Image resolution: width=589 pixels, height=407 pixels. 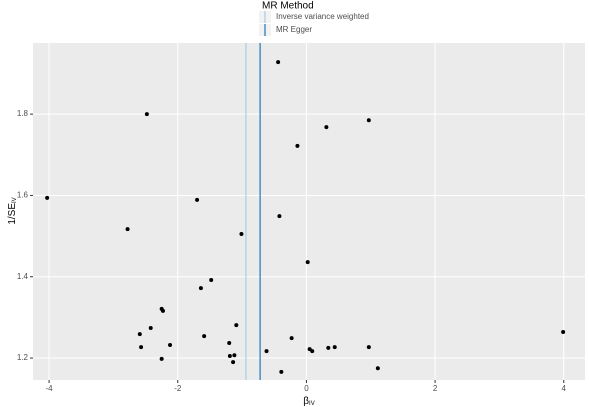 What do you see at coordinates (435, 388) in the screenshot?
I see `x-tick-label: 2` at bounding box center [435, 388].